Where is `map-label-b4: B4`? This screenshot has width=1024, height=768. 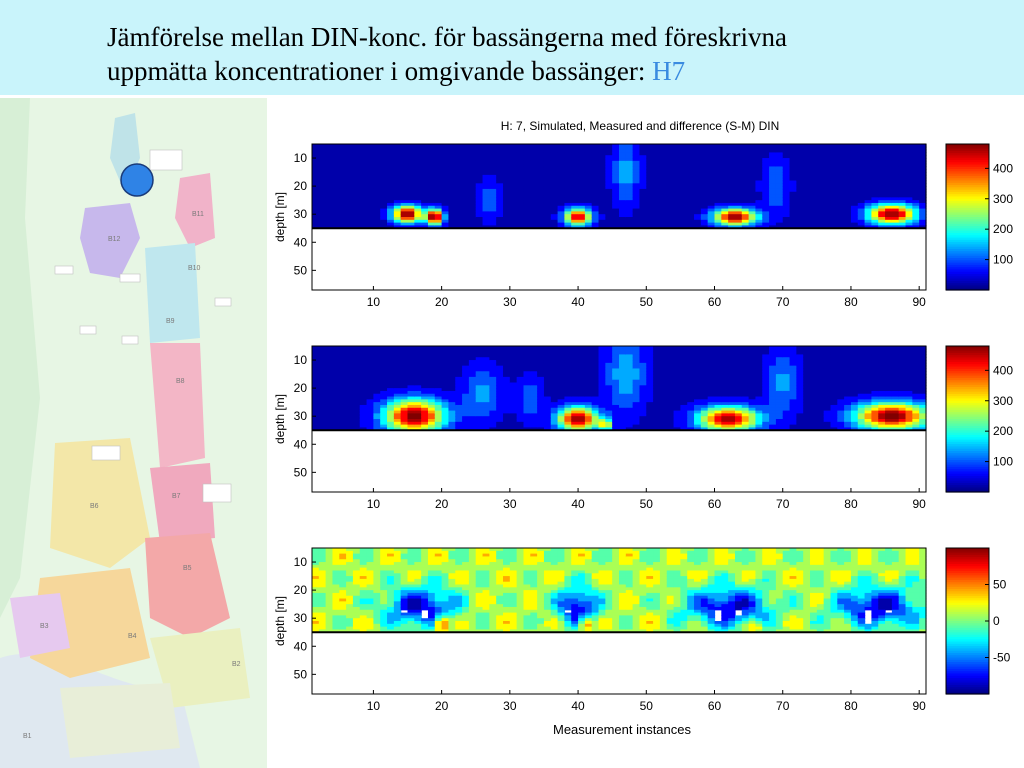 map-label-b4: B4 is located at coordinates (132, 636).